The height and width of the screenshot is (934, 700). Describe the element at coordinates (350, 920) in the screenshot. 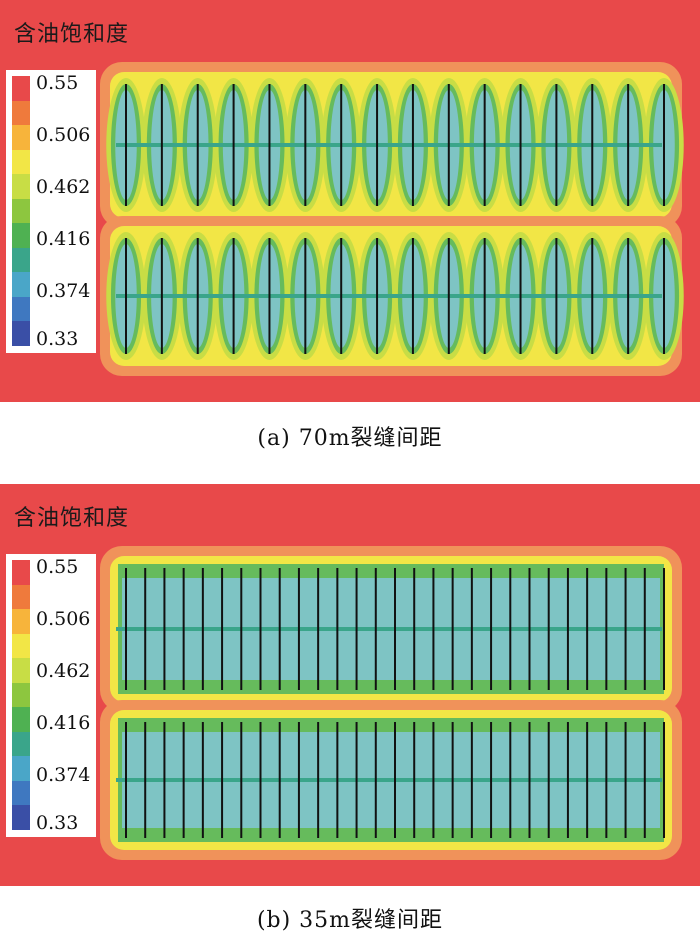

I see `caption-b: (b) 35m裂缝间距` at that location.